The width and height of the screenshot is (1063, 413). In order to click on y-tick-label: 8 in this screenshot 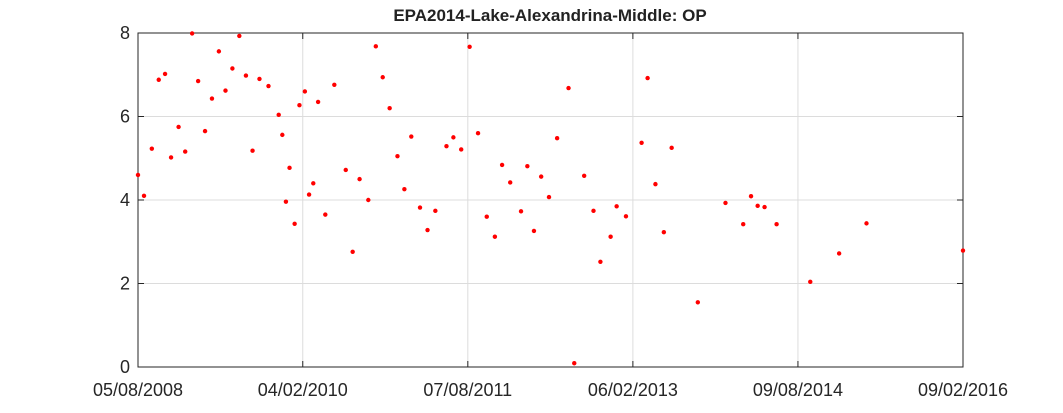, I will do `click(125, 33)`.